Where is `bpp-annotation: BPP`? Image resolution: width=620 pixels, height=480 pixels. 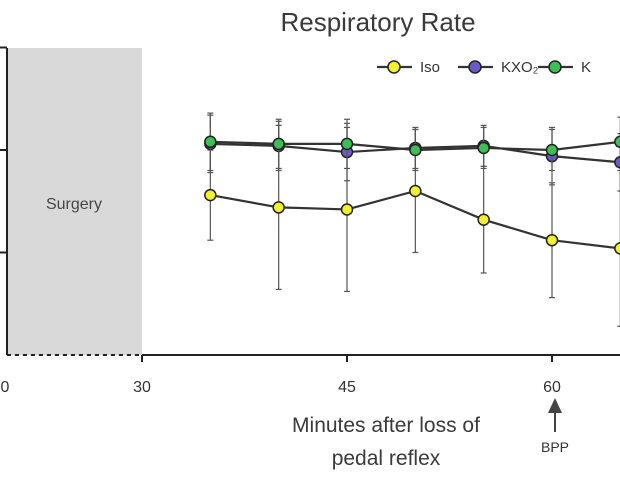
bpp-annotation: BPP is located at coordinates (555, 426).